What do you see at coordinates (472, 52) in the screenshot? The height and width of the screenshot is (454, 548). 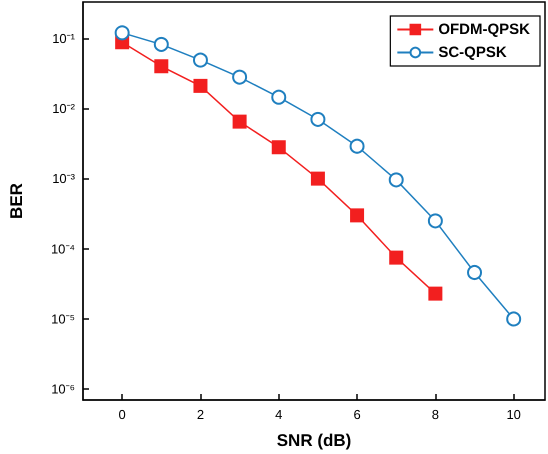 I see `legend-label: SC-QPSK` at bounding box center [472, 52].